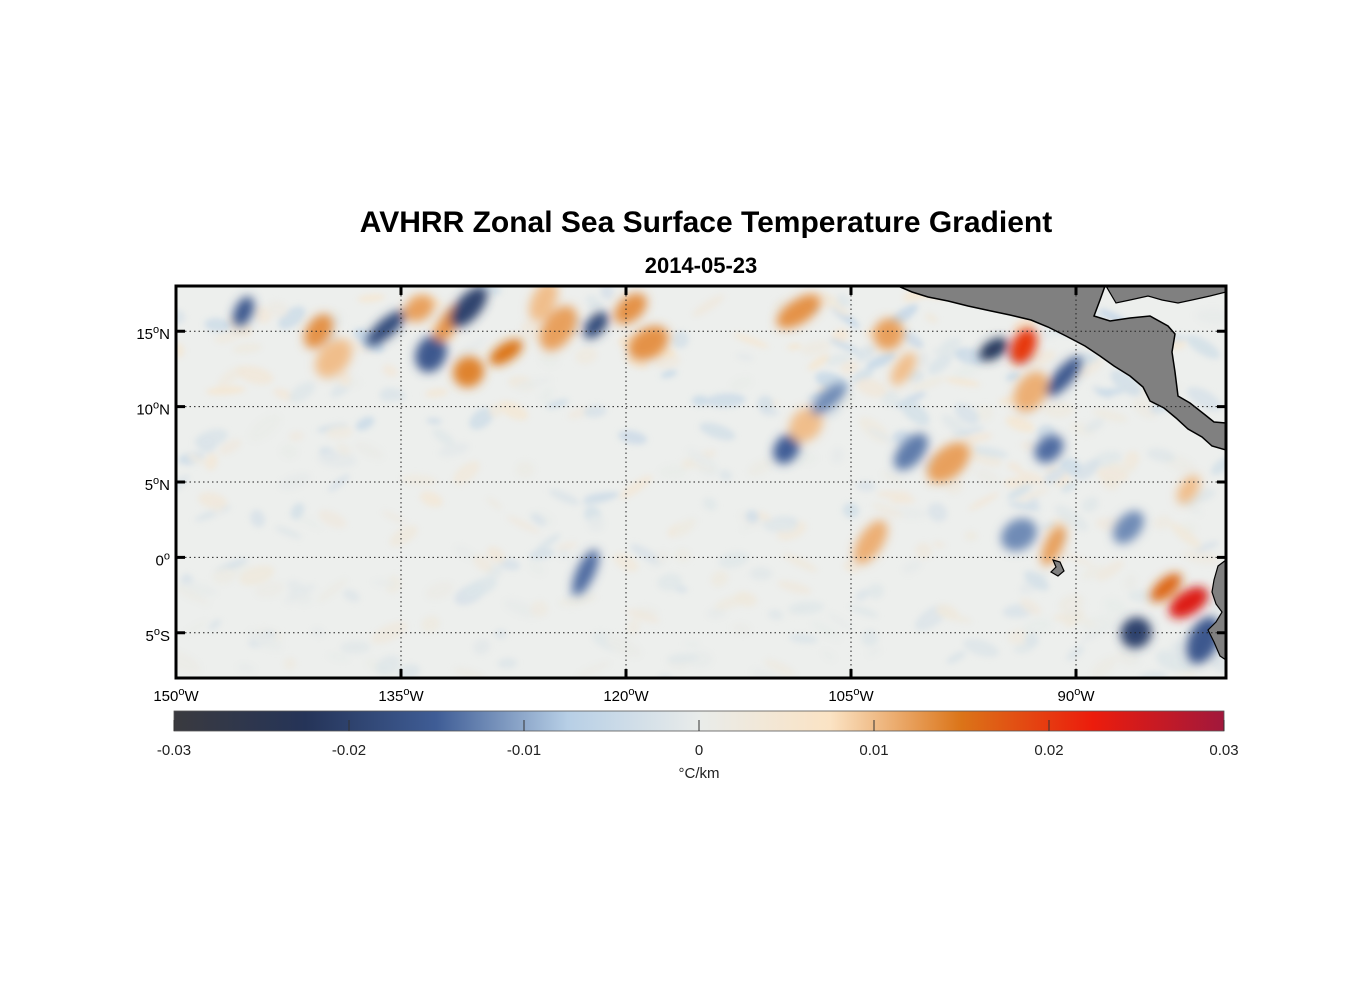 The height and width of the screenshot is (1000, 1356). What do you see at coordinates (1216, 610) in the screenshot?
I see `south-america-land` at bounding box center [1216, 610].